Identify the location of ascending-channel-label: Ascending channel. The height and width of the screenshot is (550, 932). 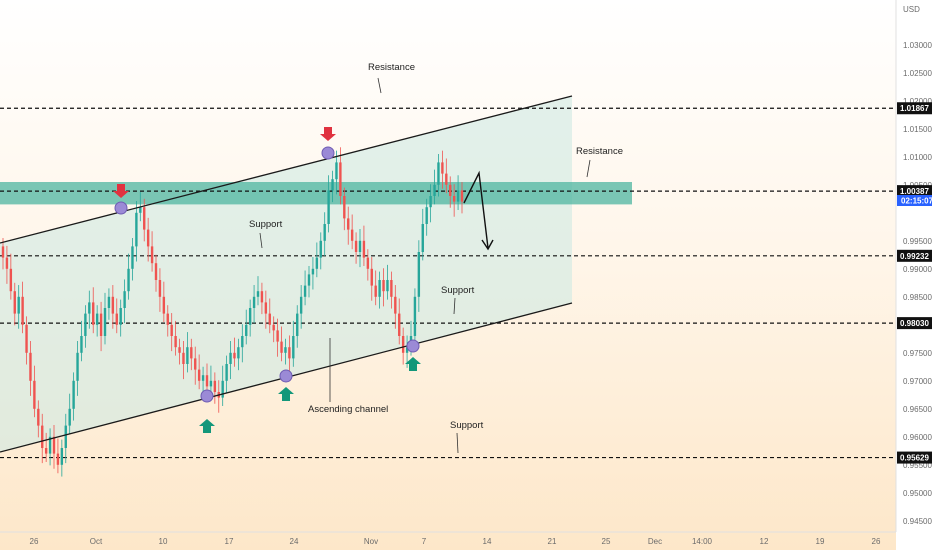
(348, 409).